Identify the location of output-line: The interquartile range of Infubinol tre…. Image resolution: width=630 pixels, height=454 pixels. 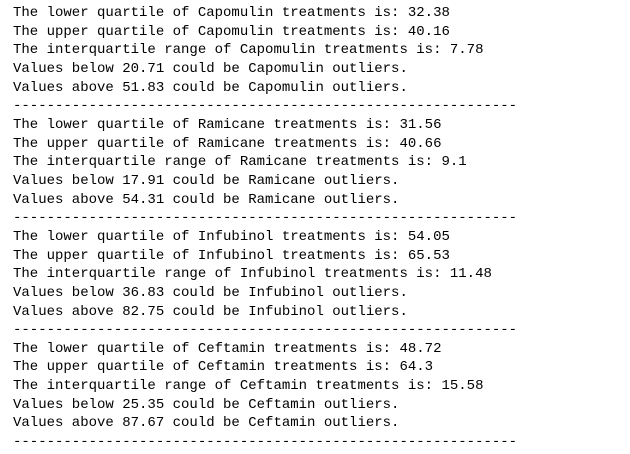
(252, 274).